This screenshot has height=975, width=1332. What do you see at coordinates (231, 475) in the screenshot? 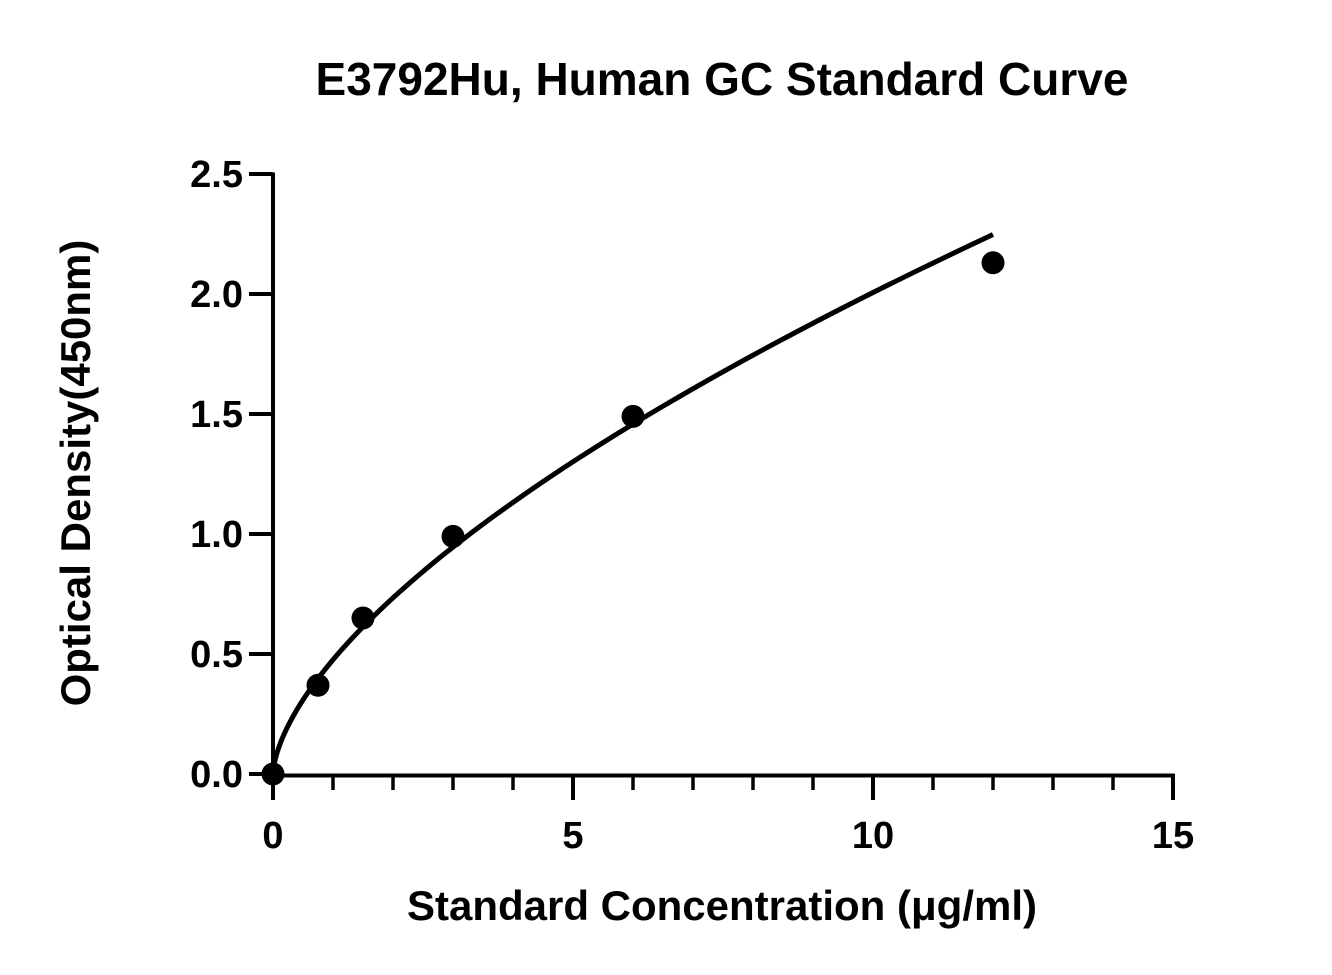
I see `y-axis-ticks: 0.0 0.5 1.0 1.5 2.0 2.5` at bounding box center [231, 475].